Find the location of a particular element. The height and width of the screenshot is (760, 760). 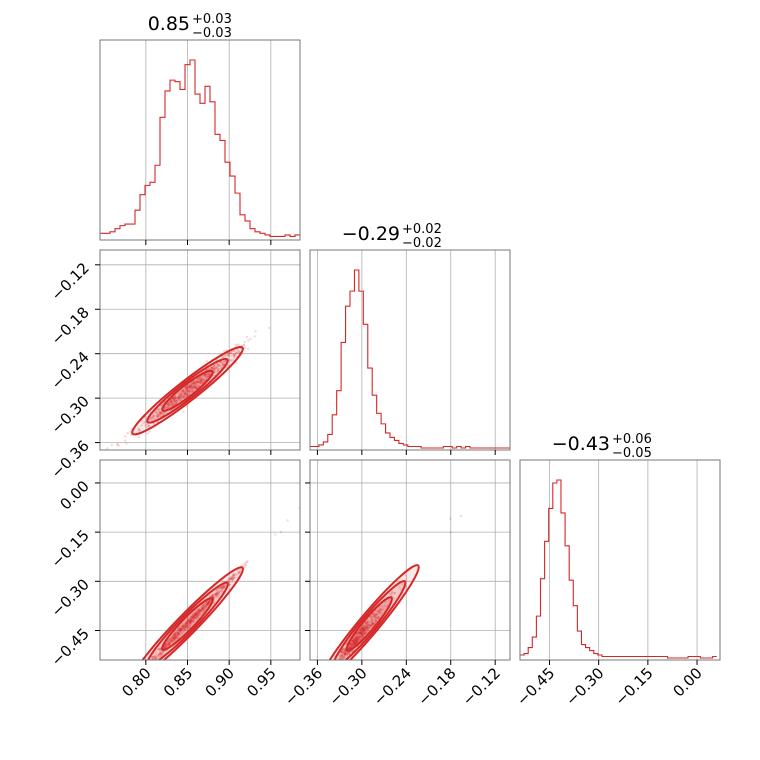

diag-title-0: 0.85 +0.03−0.03 is located at coordinates (190, 26).